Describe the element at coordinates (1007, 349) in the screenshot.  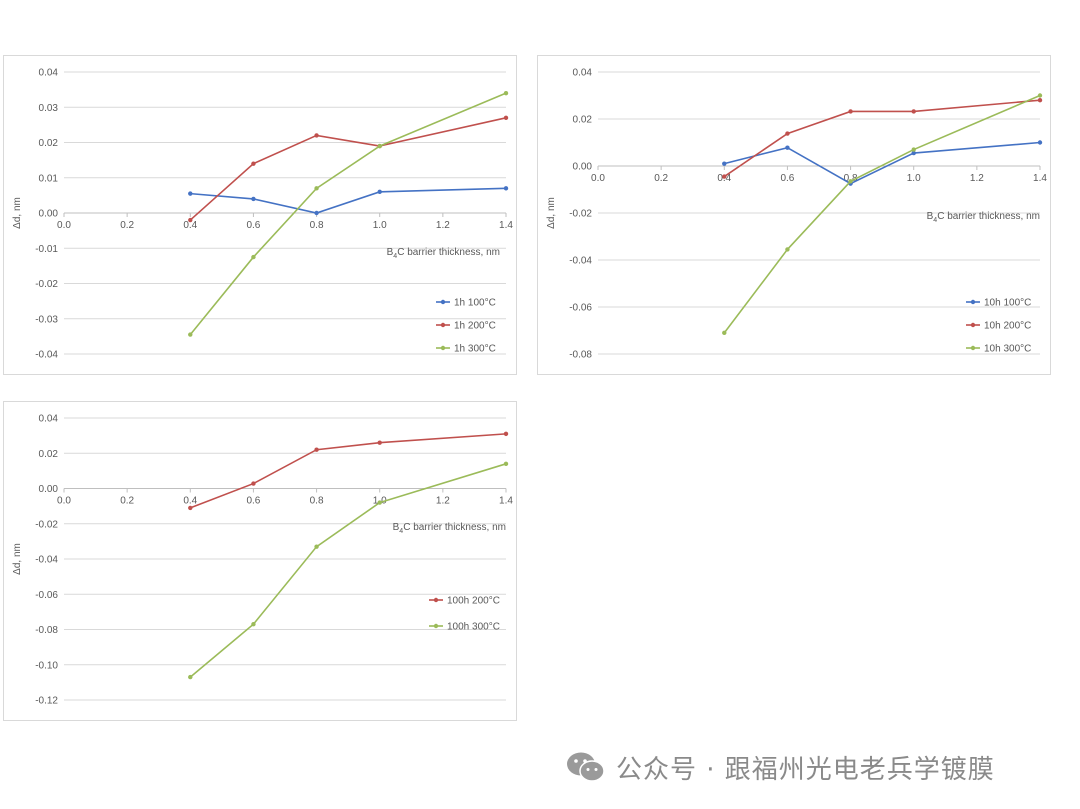
I see `legend-label: 10h 300°C` at that location.